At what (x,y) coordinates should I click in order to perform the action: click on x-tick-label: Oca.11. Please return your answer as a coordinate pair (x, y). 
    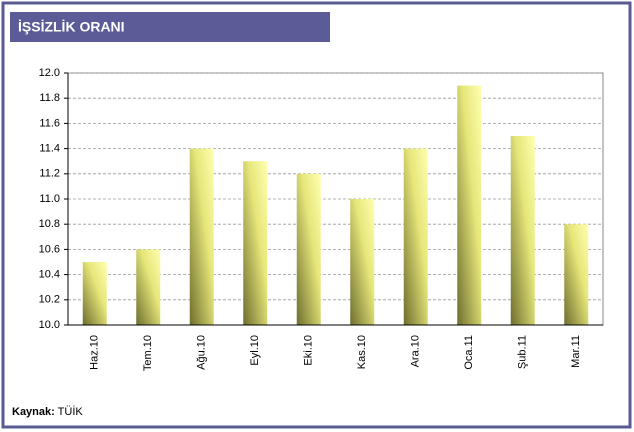
    Looking at the image, I should click on (469, 352).